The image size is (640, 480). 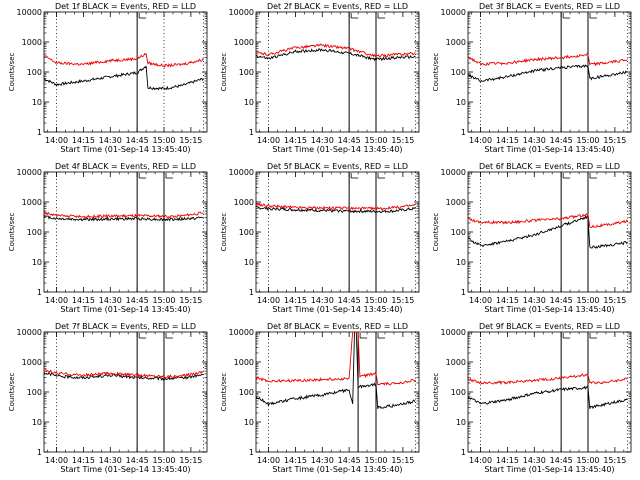 What do you see at coordinates (337, 326) in the screenshot?
I see `panel-title: Det 8f BLACK = Events, RED = LLD` at bounding box center [337, 326].